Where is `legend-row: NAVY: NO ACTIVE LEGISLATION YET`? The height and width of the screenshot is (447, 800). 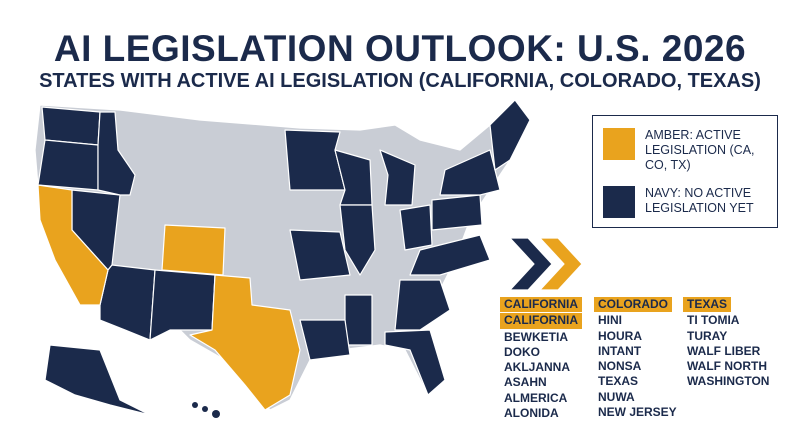
legend-row: NAVY: NO ACTIVE LEGISLATION YET is located at coordinates (686, 202).